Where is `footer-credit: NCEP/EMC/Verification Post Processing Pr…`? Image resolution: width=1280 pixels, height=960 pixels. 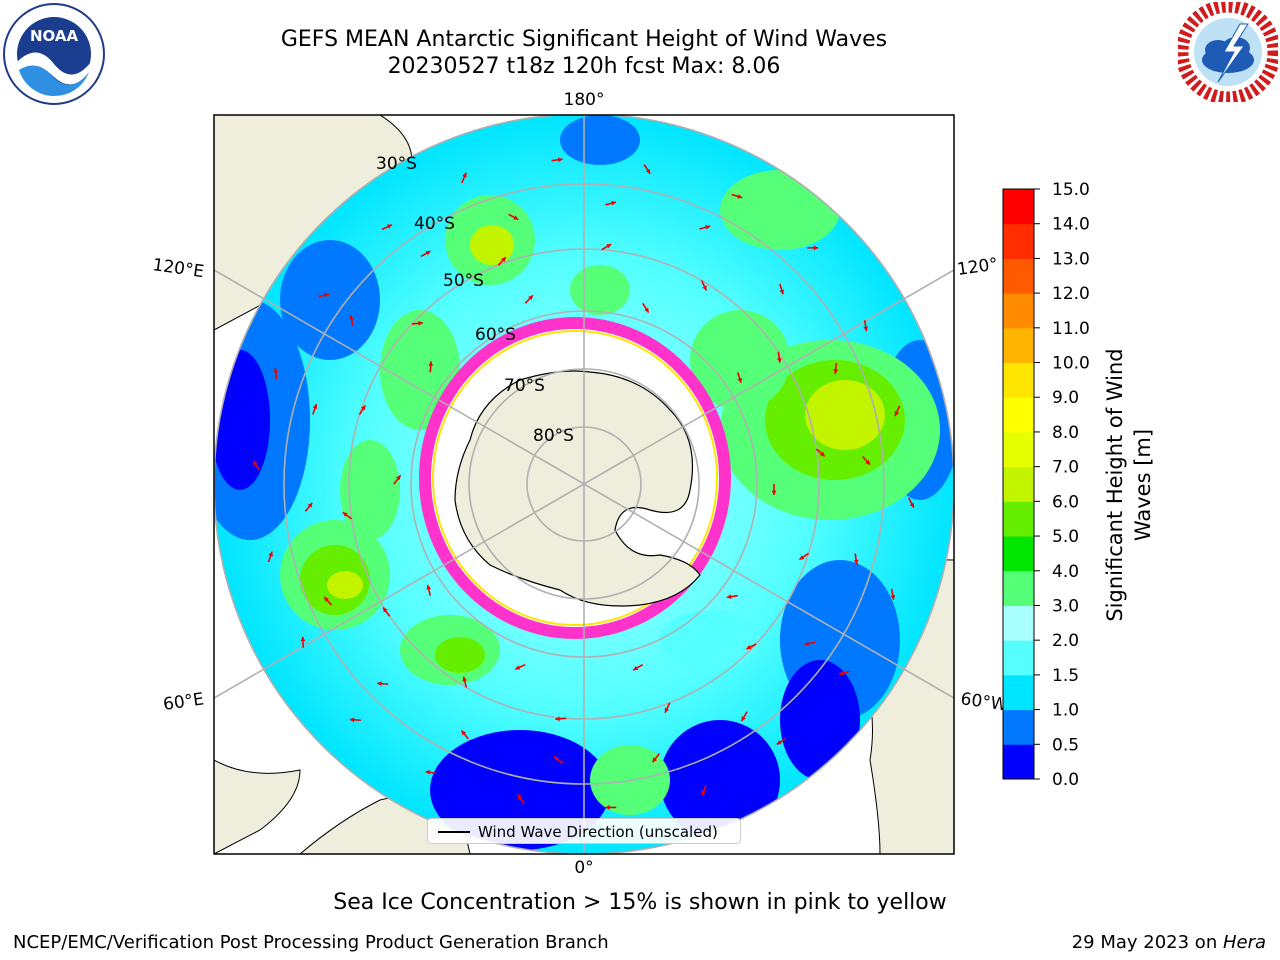 footer-credit: NCEP/EMC/Verification Post Processing Pr… is located at coordinates (311, 942).